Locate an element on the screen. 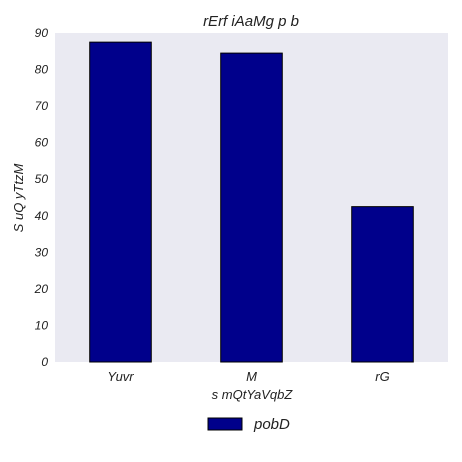  y-tick-label: 40 is located at coordinates (42, 216).